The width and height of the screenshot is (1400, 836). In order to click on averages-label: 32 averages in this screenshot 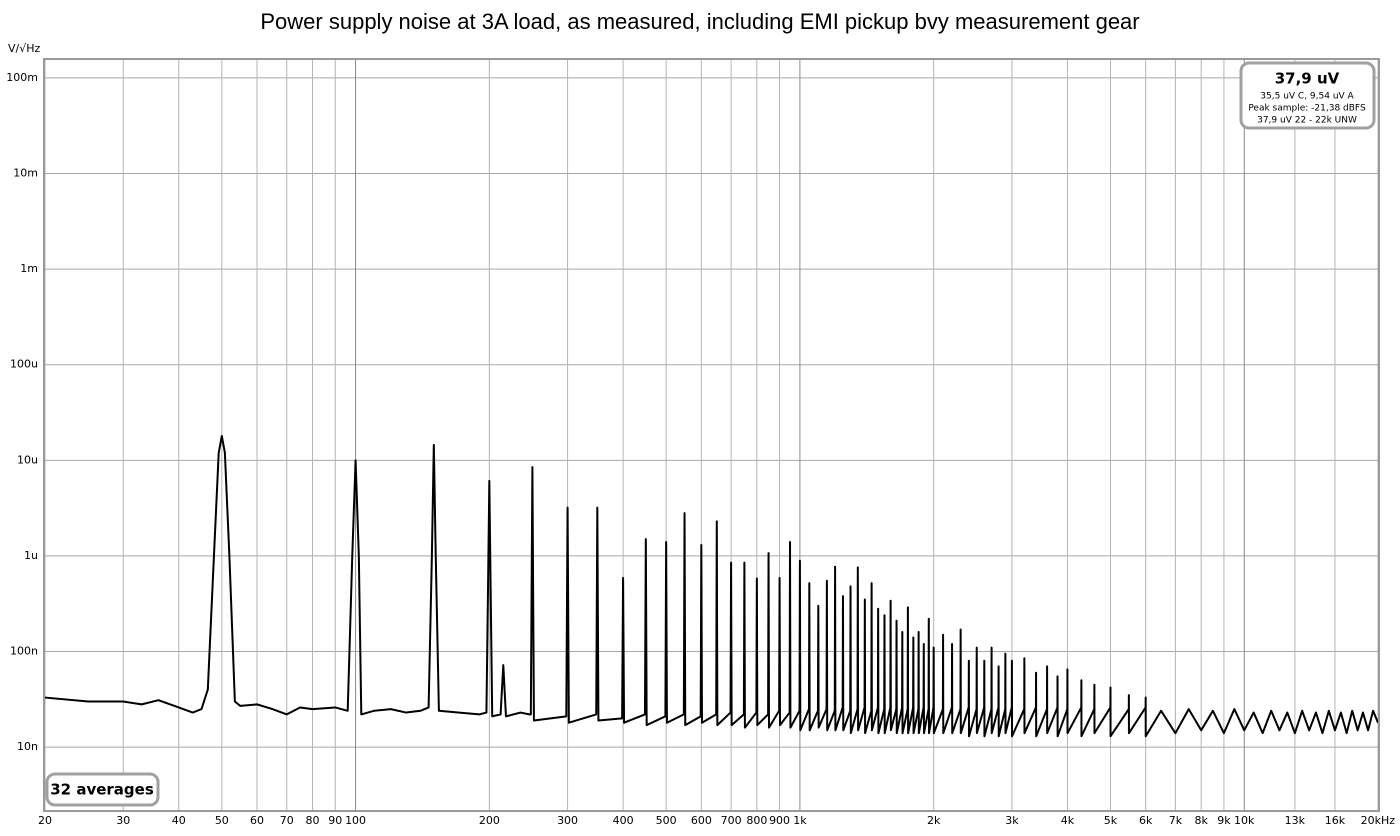, I will do `click(102, 790)`.